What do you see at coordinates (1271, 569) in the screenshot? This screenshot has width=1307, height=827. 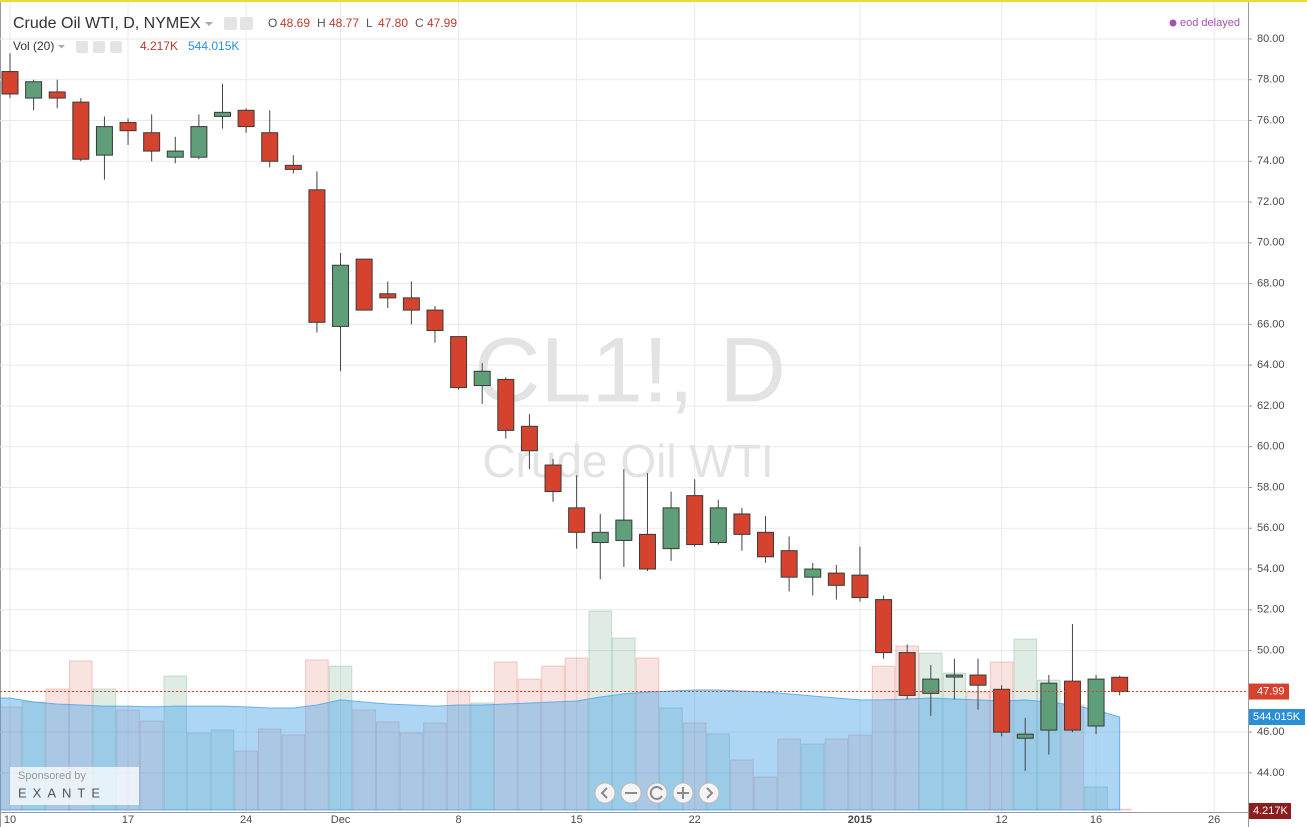 I see `y-tick-label: 54.00` at bounding box center [1271, 569].